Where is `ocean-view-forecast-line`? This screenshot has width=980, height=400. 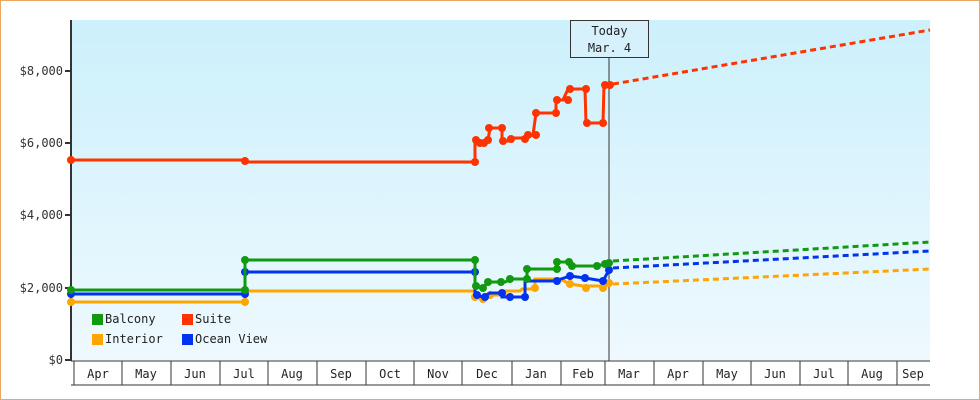 ocean-view-forecast-line is located at coordinates (771, 259).